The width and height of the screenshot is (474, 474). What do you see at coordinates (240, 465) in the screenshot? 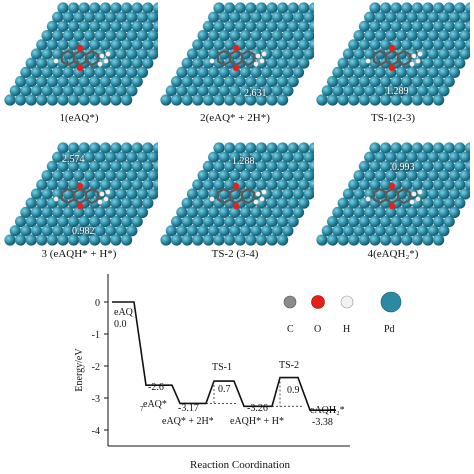
I see `x-axis-label: Reaction Coordination` at bounding box center [240, 465].